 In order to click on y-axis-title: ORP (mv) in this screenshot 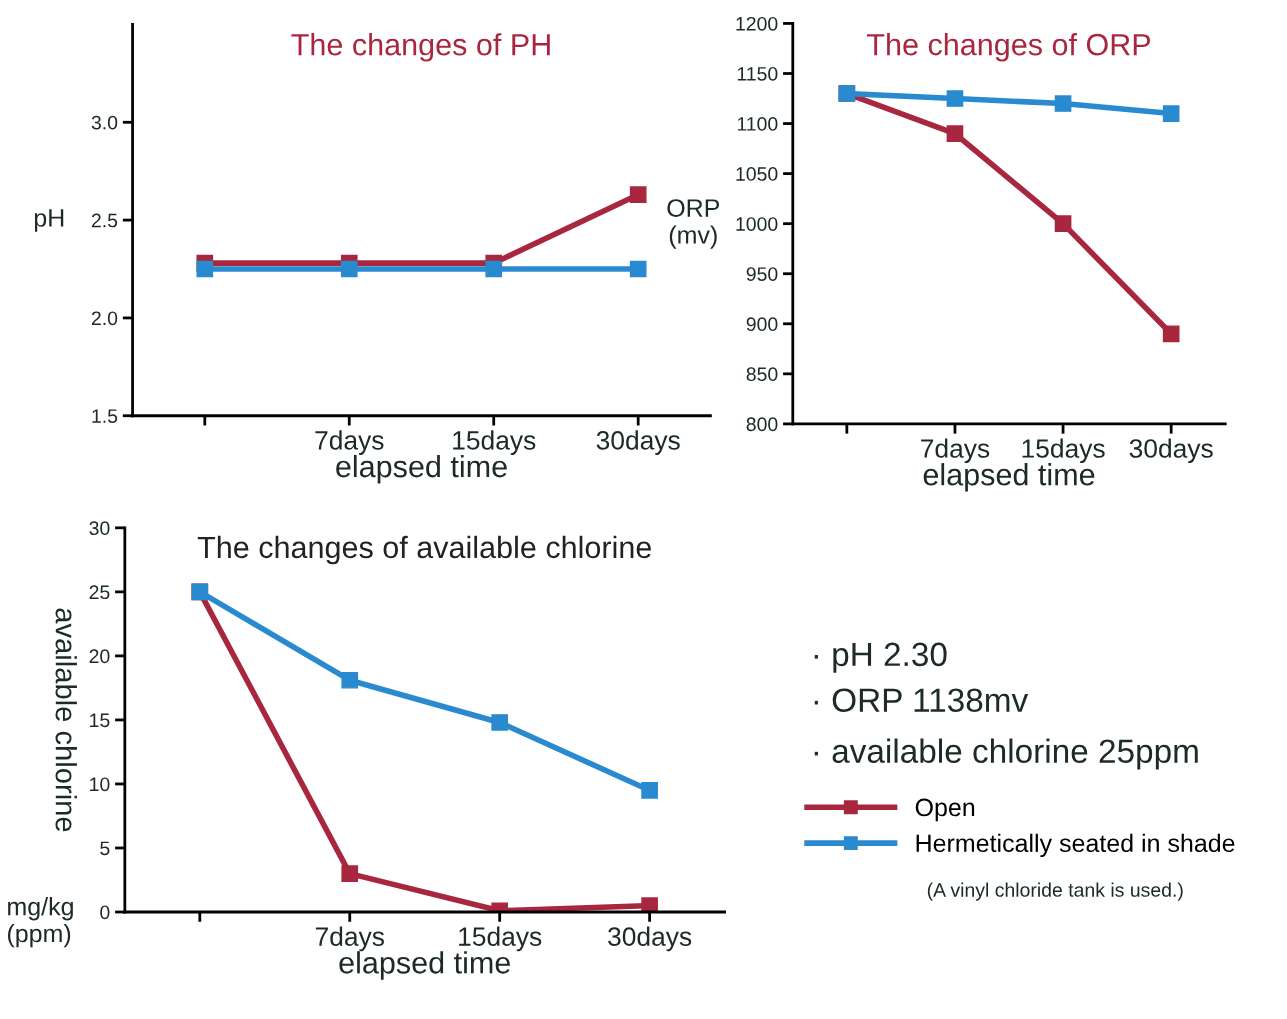, I will do `click(693, 224)`.